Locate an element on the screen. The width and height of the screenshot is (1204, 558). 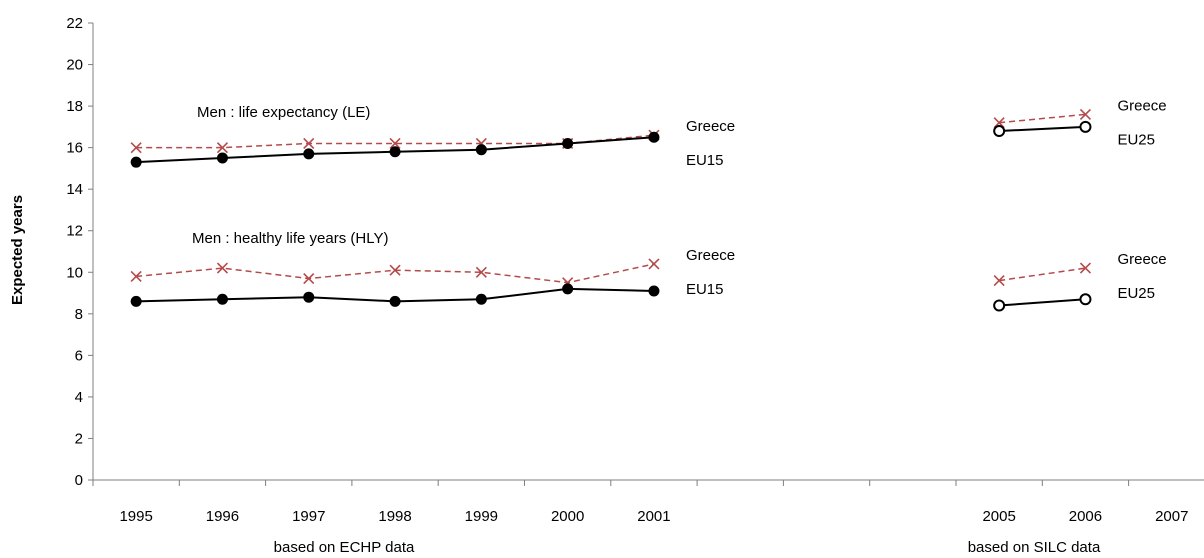
y-axis-title: Expected years is located at coordinates (17, 250).